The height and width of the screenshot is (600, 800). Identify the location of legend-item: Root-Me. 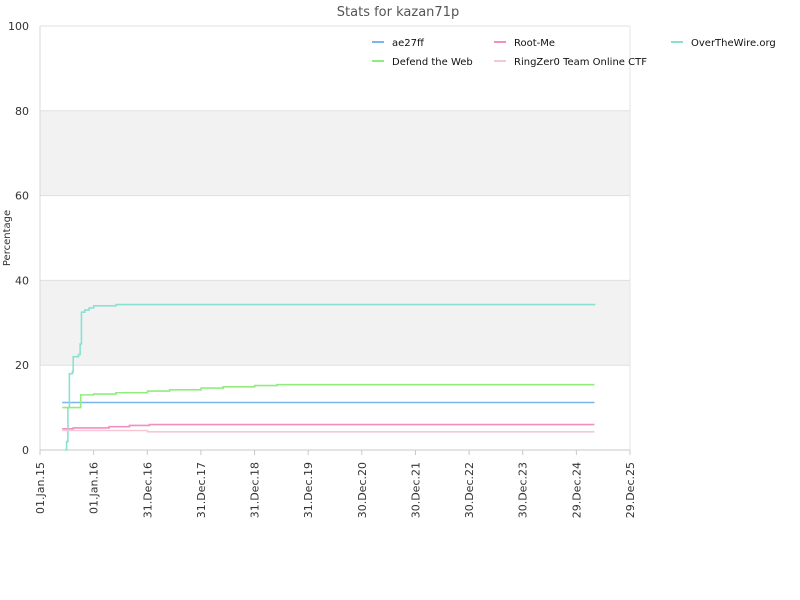
(524, 43).